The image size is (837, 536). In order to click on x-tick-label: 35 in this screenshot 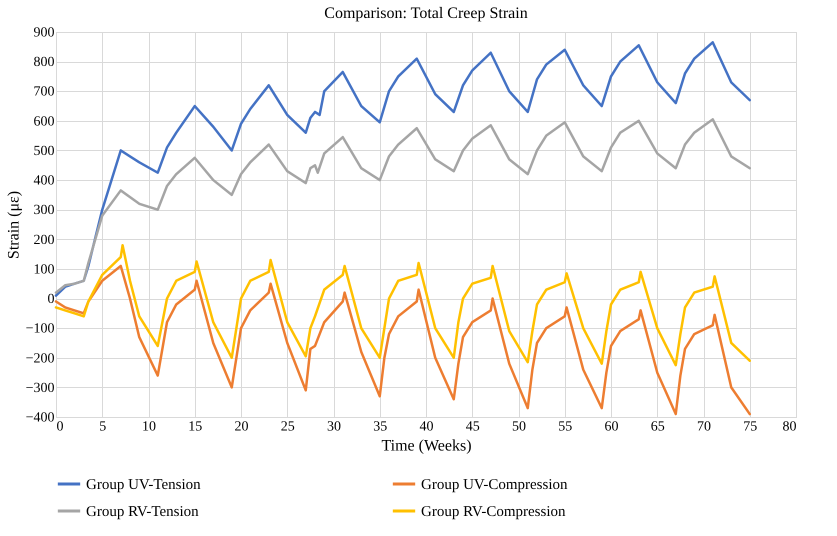, I will do `click(380, 427)`.